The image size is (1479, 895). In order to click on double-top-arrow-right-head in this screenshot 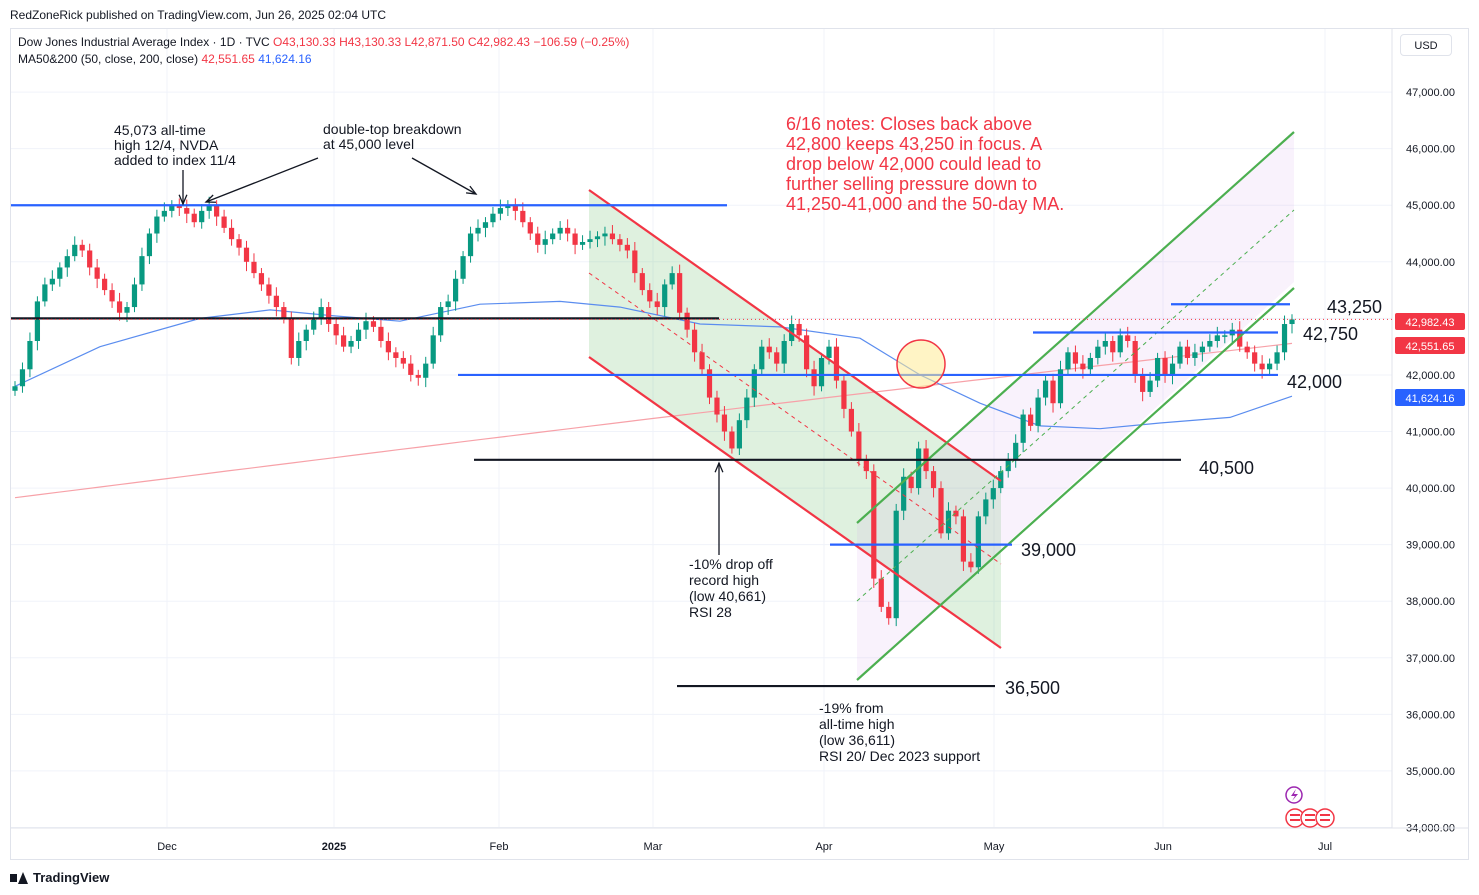, I will do `click(471, 190)`.